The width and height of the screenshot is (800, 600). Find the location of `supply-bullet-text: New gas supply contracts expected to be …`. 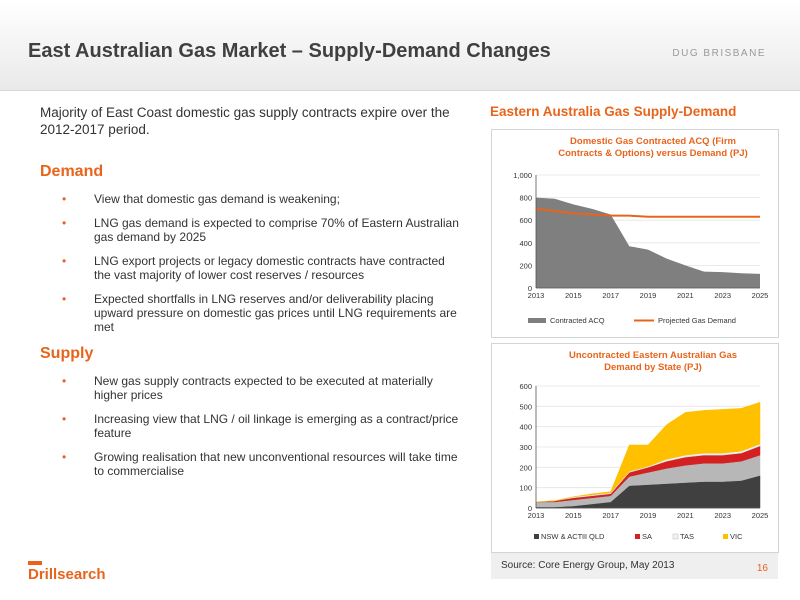

supply-bullet-text: New gas supply contracts expected to be … is located at coordinates (263, 388).